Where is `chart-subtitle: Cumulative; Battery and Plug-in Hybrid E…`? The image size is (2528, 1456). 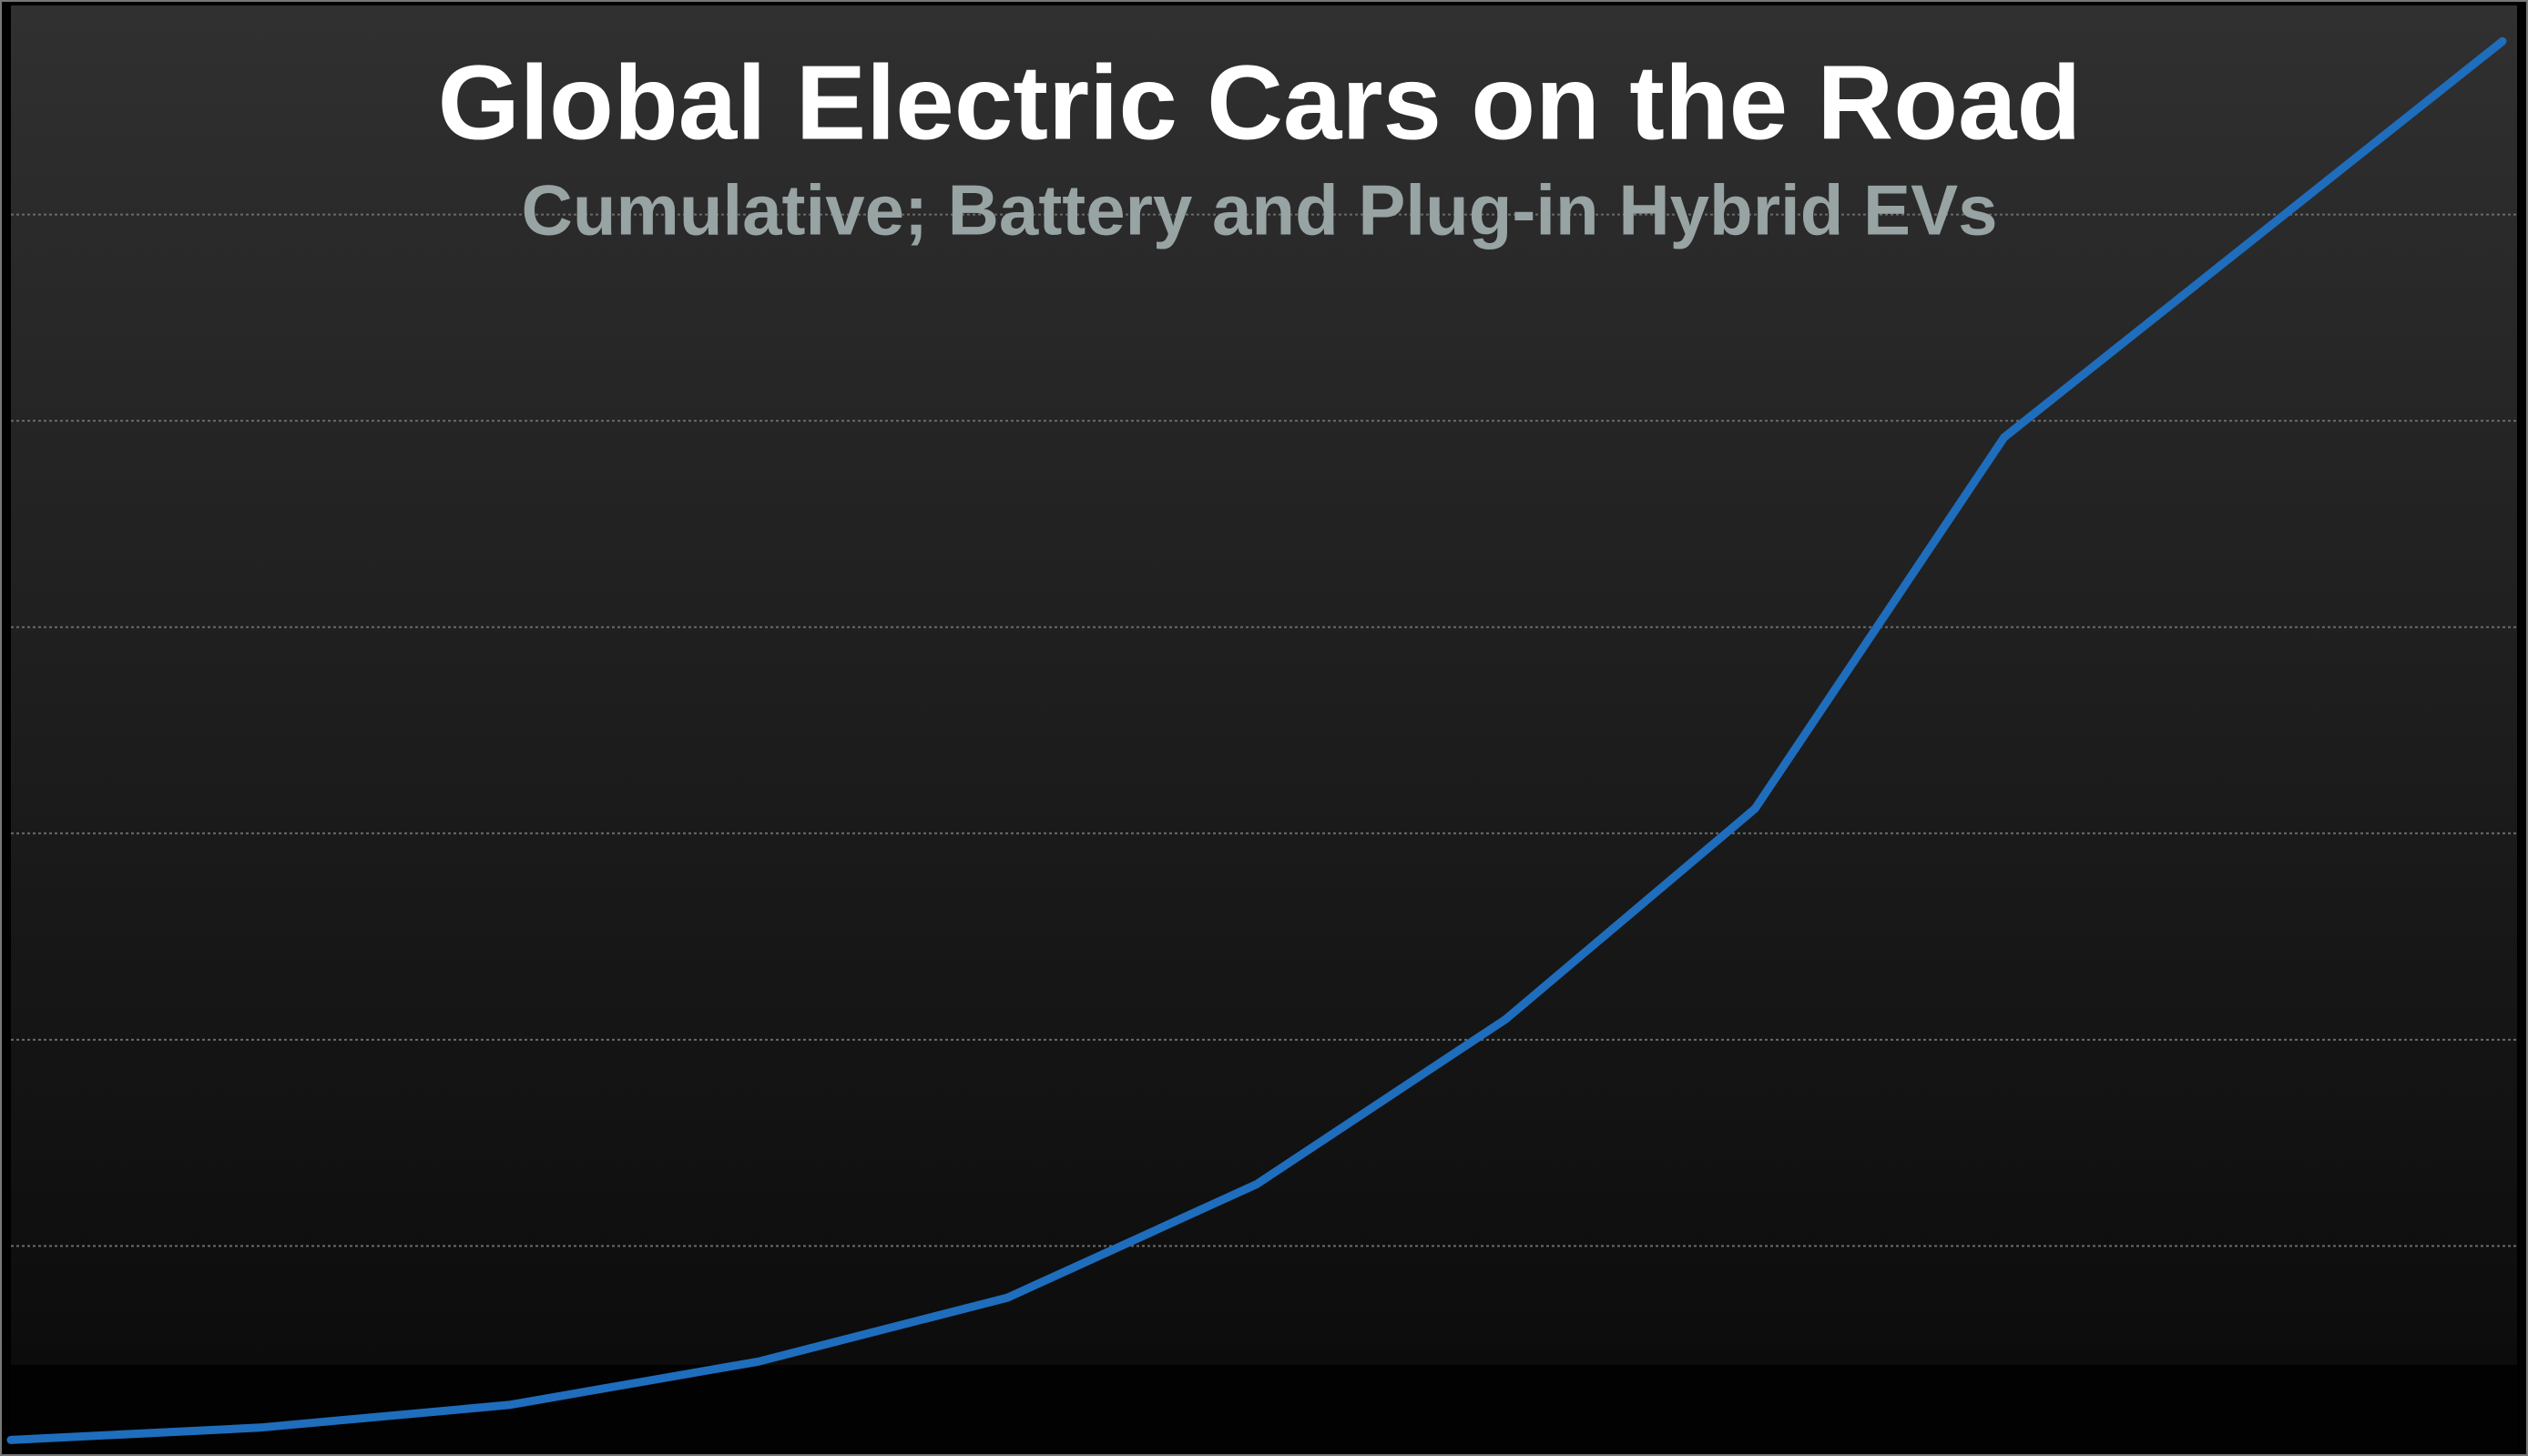 chart-subtitle: Cumulative; Battery and Plug-in Hybrid E… is located at coordinates (1260, 210).